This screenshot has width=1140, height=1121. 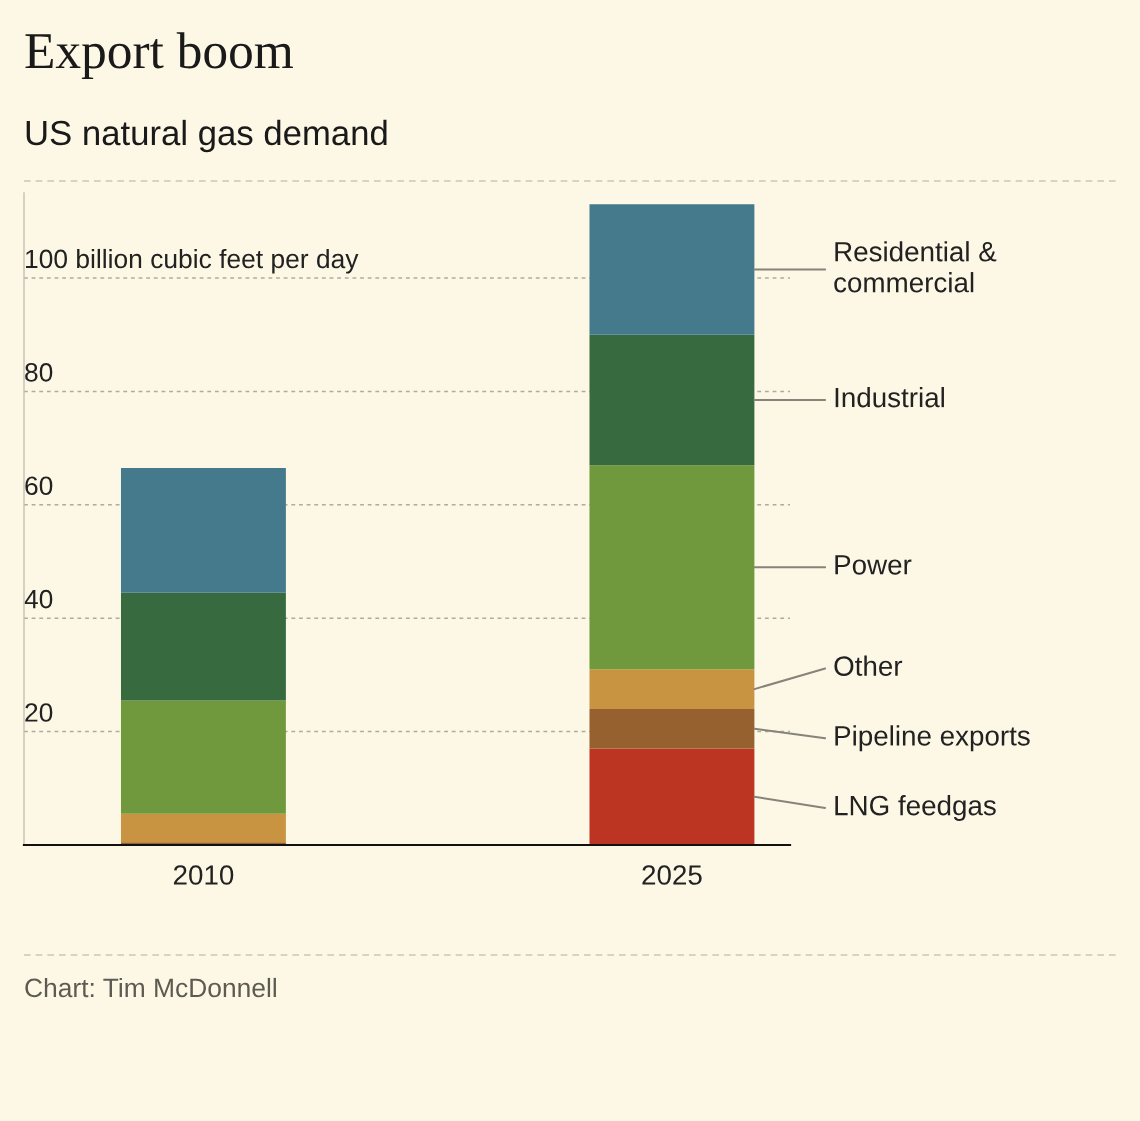 I want to click on x-tick-label: 2010, so click(x=203, y=875).